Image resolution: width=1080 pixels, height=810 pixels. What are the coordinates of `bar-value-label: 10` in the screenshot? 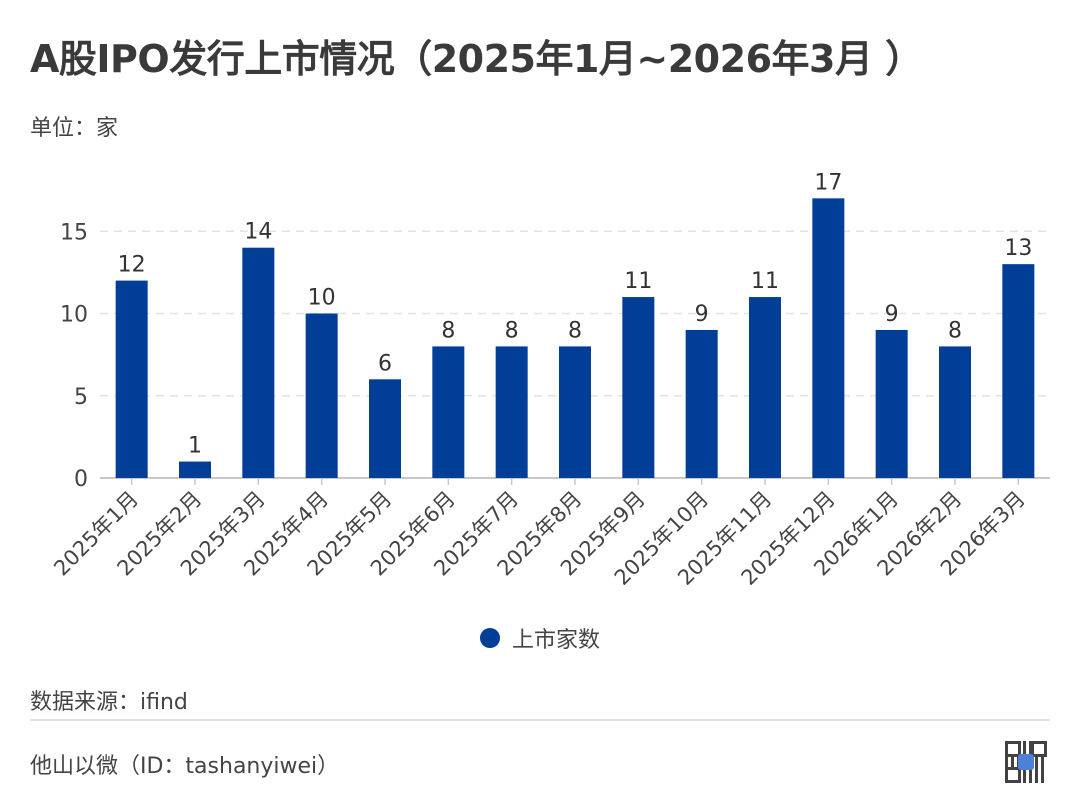 It's located at (322, 298).